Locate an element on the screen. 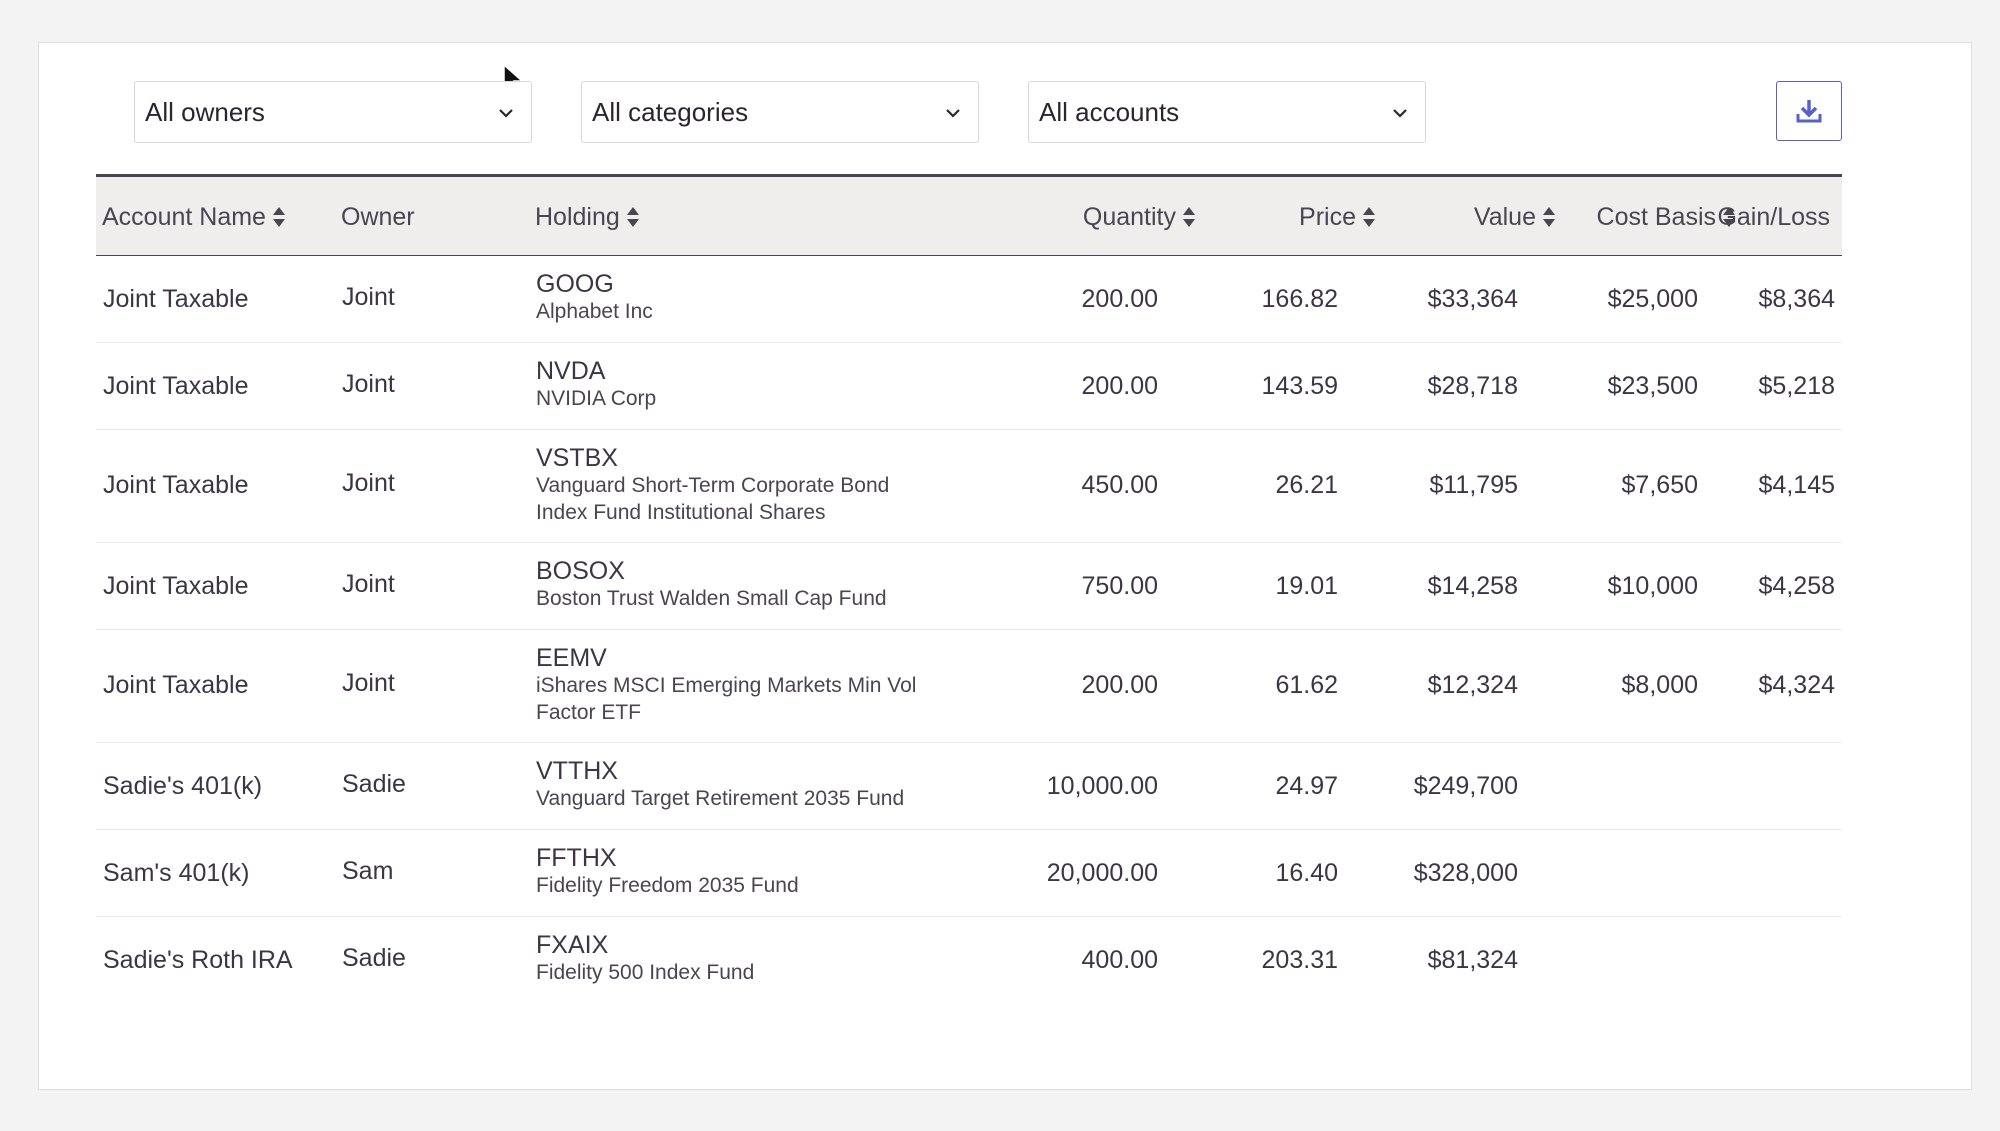 Image resolution: width=2000 pixels, height=1131 pixels. cost-basis-cell: $25,000 is located at coordinates (1652, 299).